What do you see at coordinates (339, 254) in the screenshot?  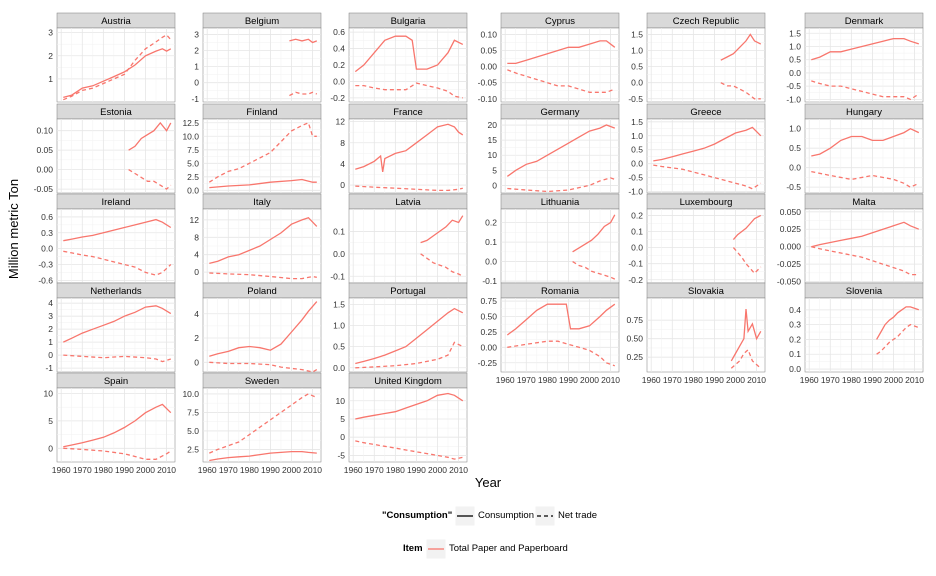 I see `y-tick-label-latvia: 0.0` at bounding box center [339, 254].